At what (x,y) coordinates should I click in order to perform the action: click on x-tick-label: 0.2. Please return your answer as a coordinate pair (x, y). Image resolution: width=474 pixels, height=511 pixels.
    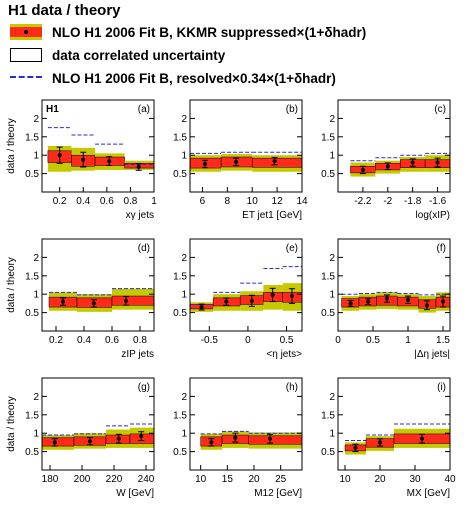
    Looking at the image, I should click on (60, 201).